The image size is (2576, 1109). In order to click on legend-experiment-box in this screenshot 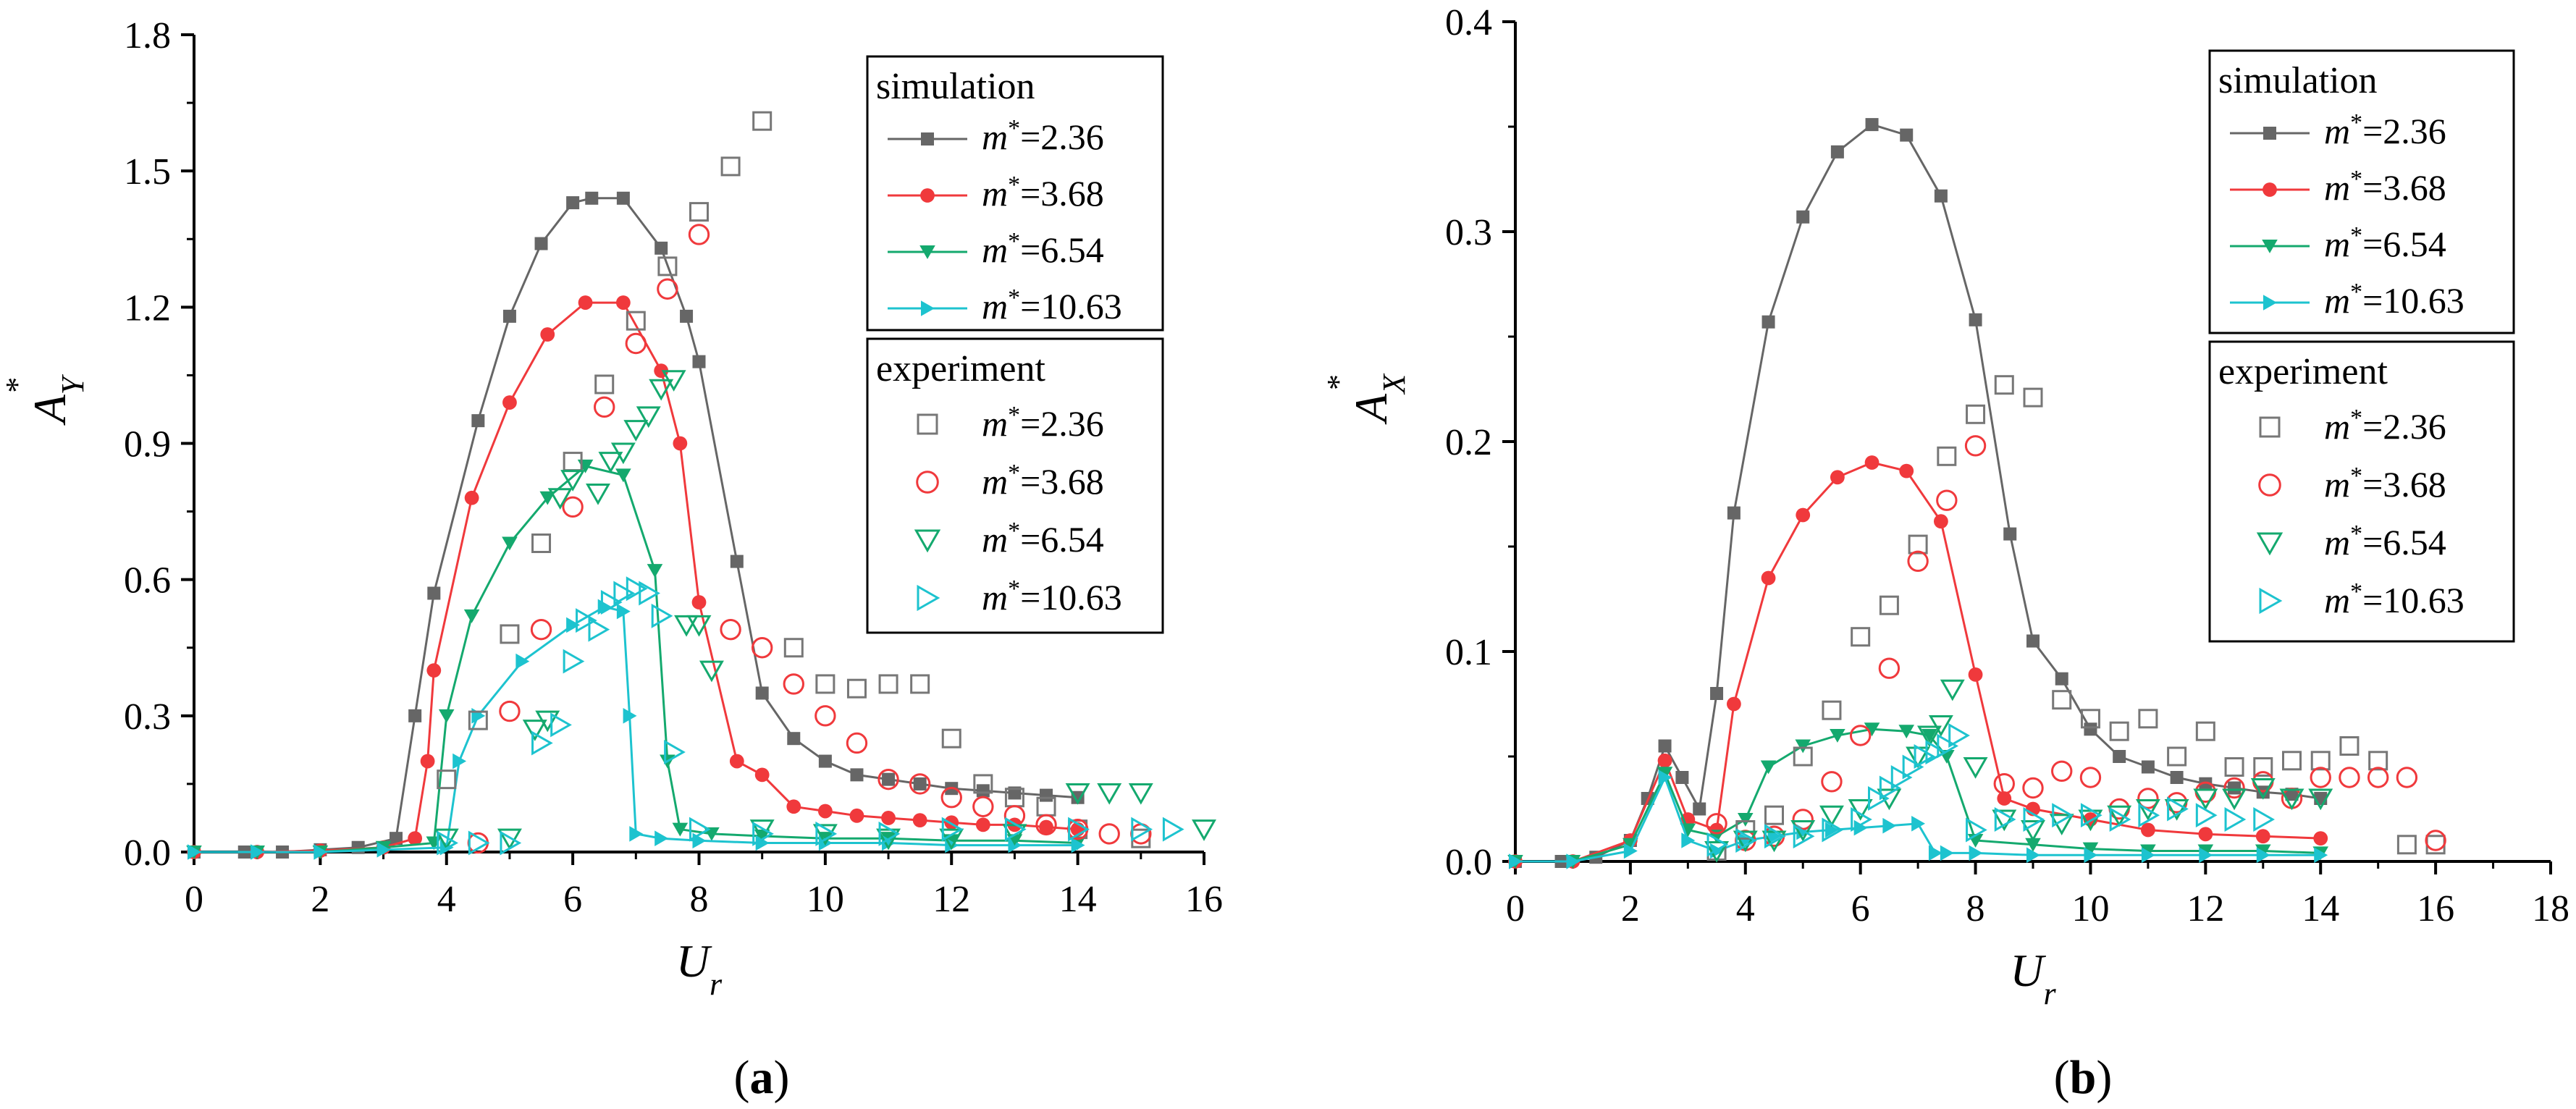, I will do `click(1015, 485)`.